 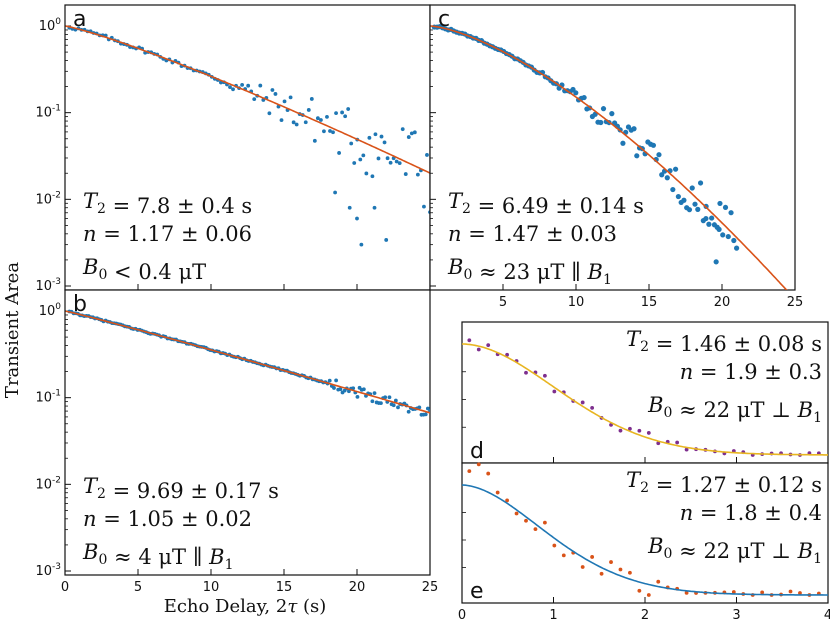 What do you see at coordinates (167, 203) in the screenshot?
I see `annotation: T2 = 7.8 ± 0.4 s` at bounding box center [167, 203].